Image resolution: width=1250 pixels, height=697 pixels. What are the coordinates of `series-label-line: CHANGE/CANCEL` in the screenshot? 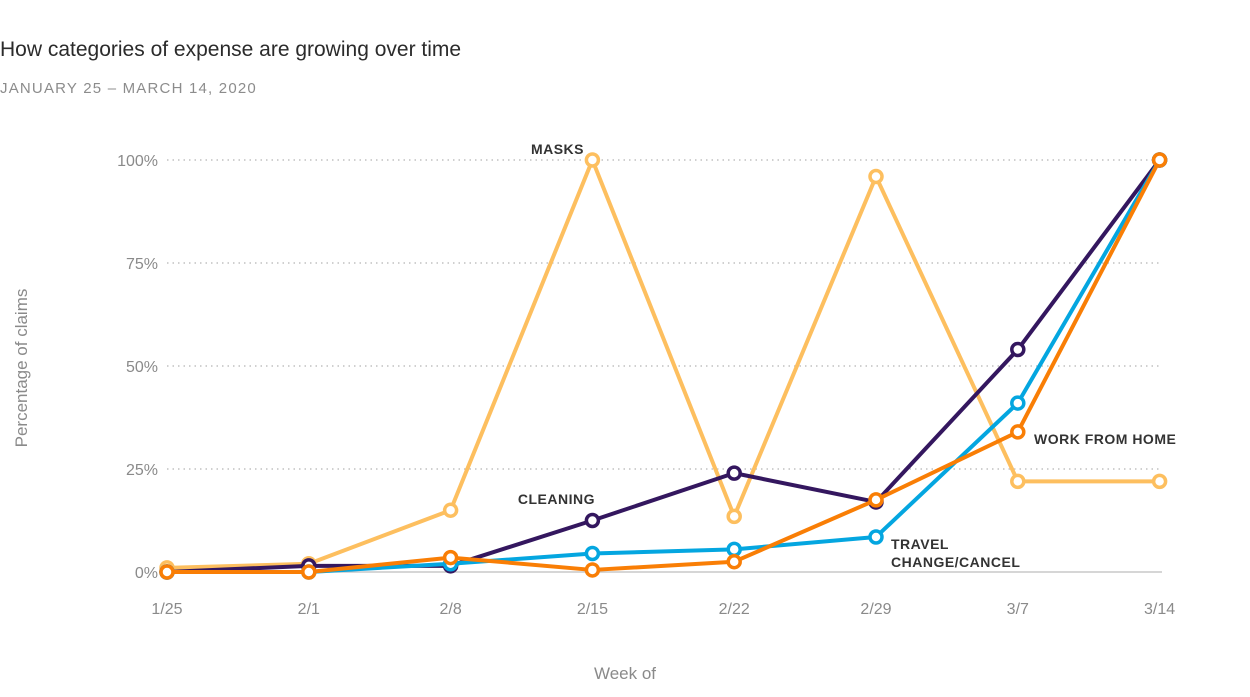 It's located at (955, 562).